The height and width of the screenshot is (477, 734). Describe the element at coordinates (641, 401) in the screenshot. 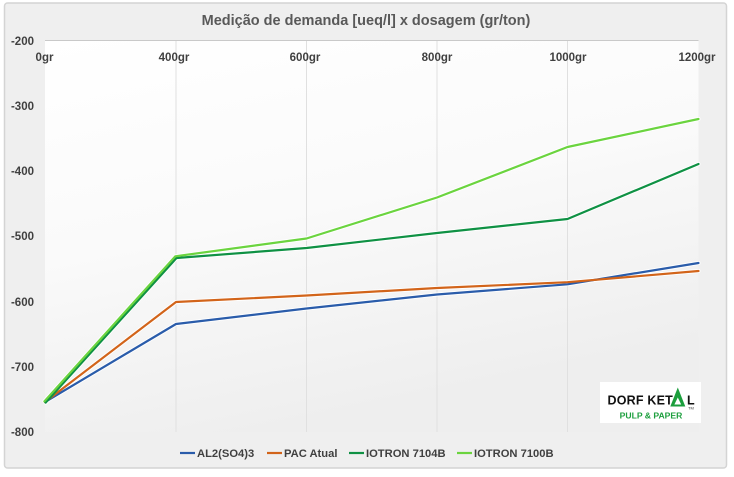

I see `svg-text: DORF KET` at that location.